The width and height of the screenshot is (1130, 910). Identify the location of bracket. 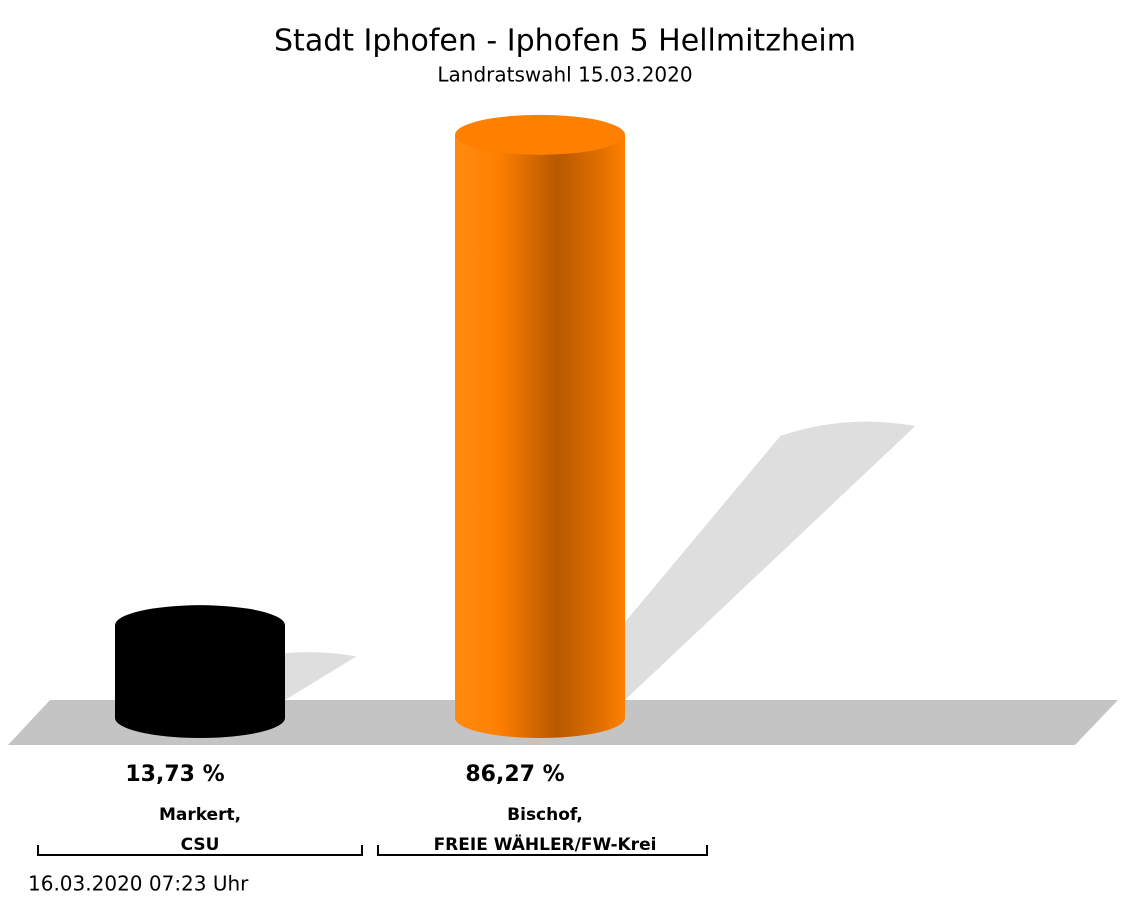
(372, 850).